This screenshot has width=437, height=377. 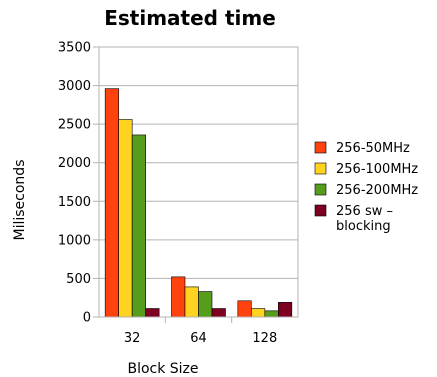 I want to click on chart-title: Estimated time, so click(x=190, y=18).